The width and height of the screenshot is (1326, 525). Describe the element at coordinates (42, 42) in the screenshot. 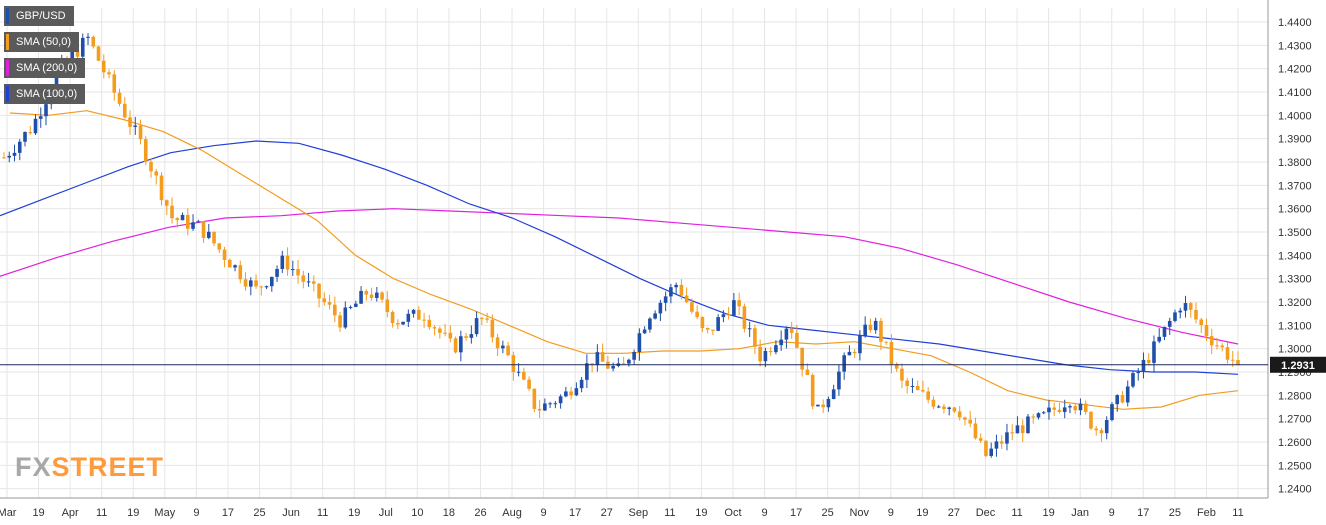

I see `legend-sma50: SMA (50,0)` at that location.